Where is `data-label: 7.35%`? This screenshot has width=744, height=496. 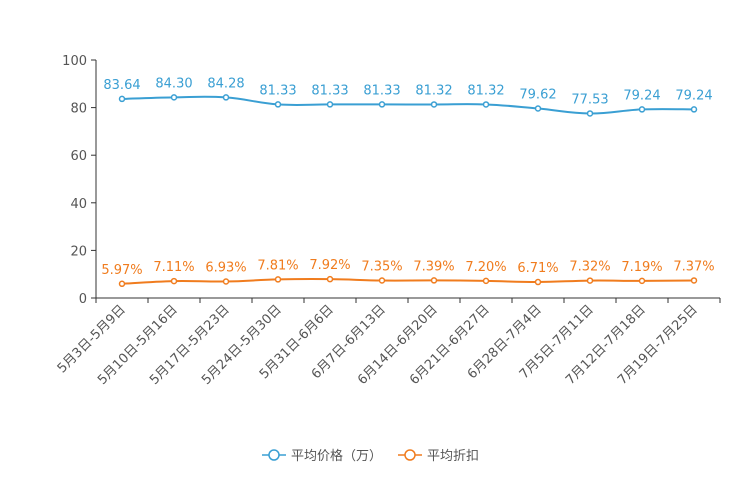 data-label: 7.35% is located at coordinates (381, 267).